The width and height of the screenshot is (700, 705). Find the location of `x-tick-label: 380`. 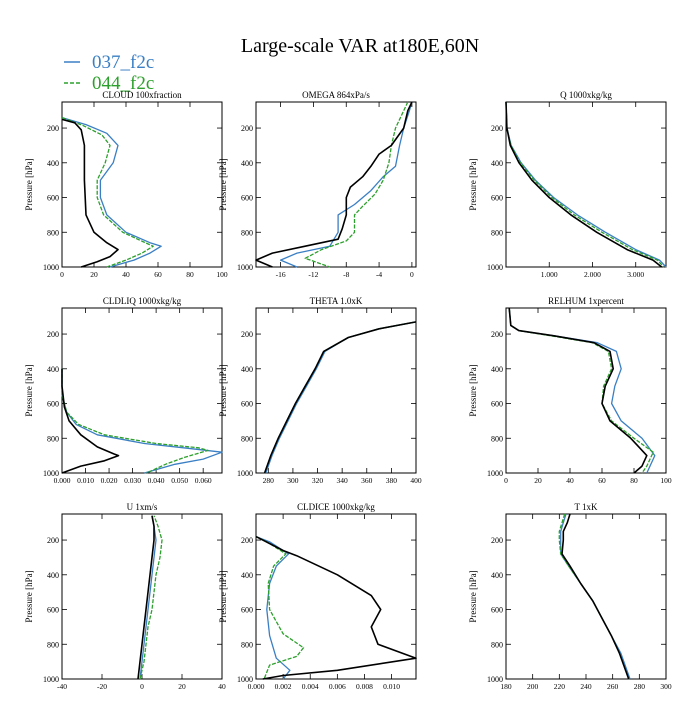

x-tick-label: 380 is located at coordinates (392, 480).